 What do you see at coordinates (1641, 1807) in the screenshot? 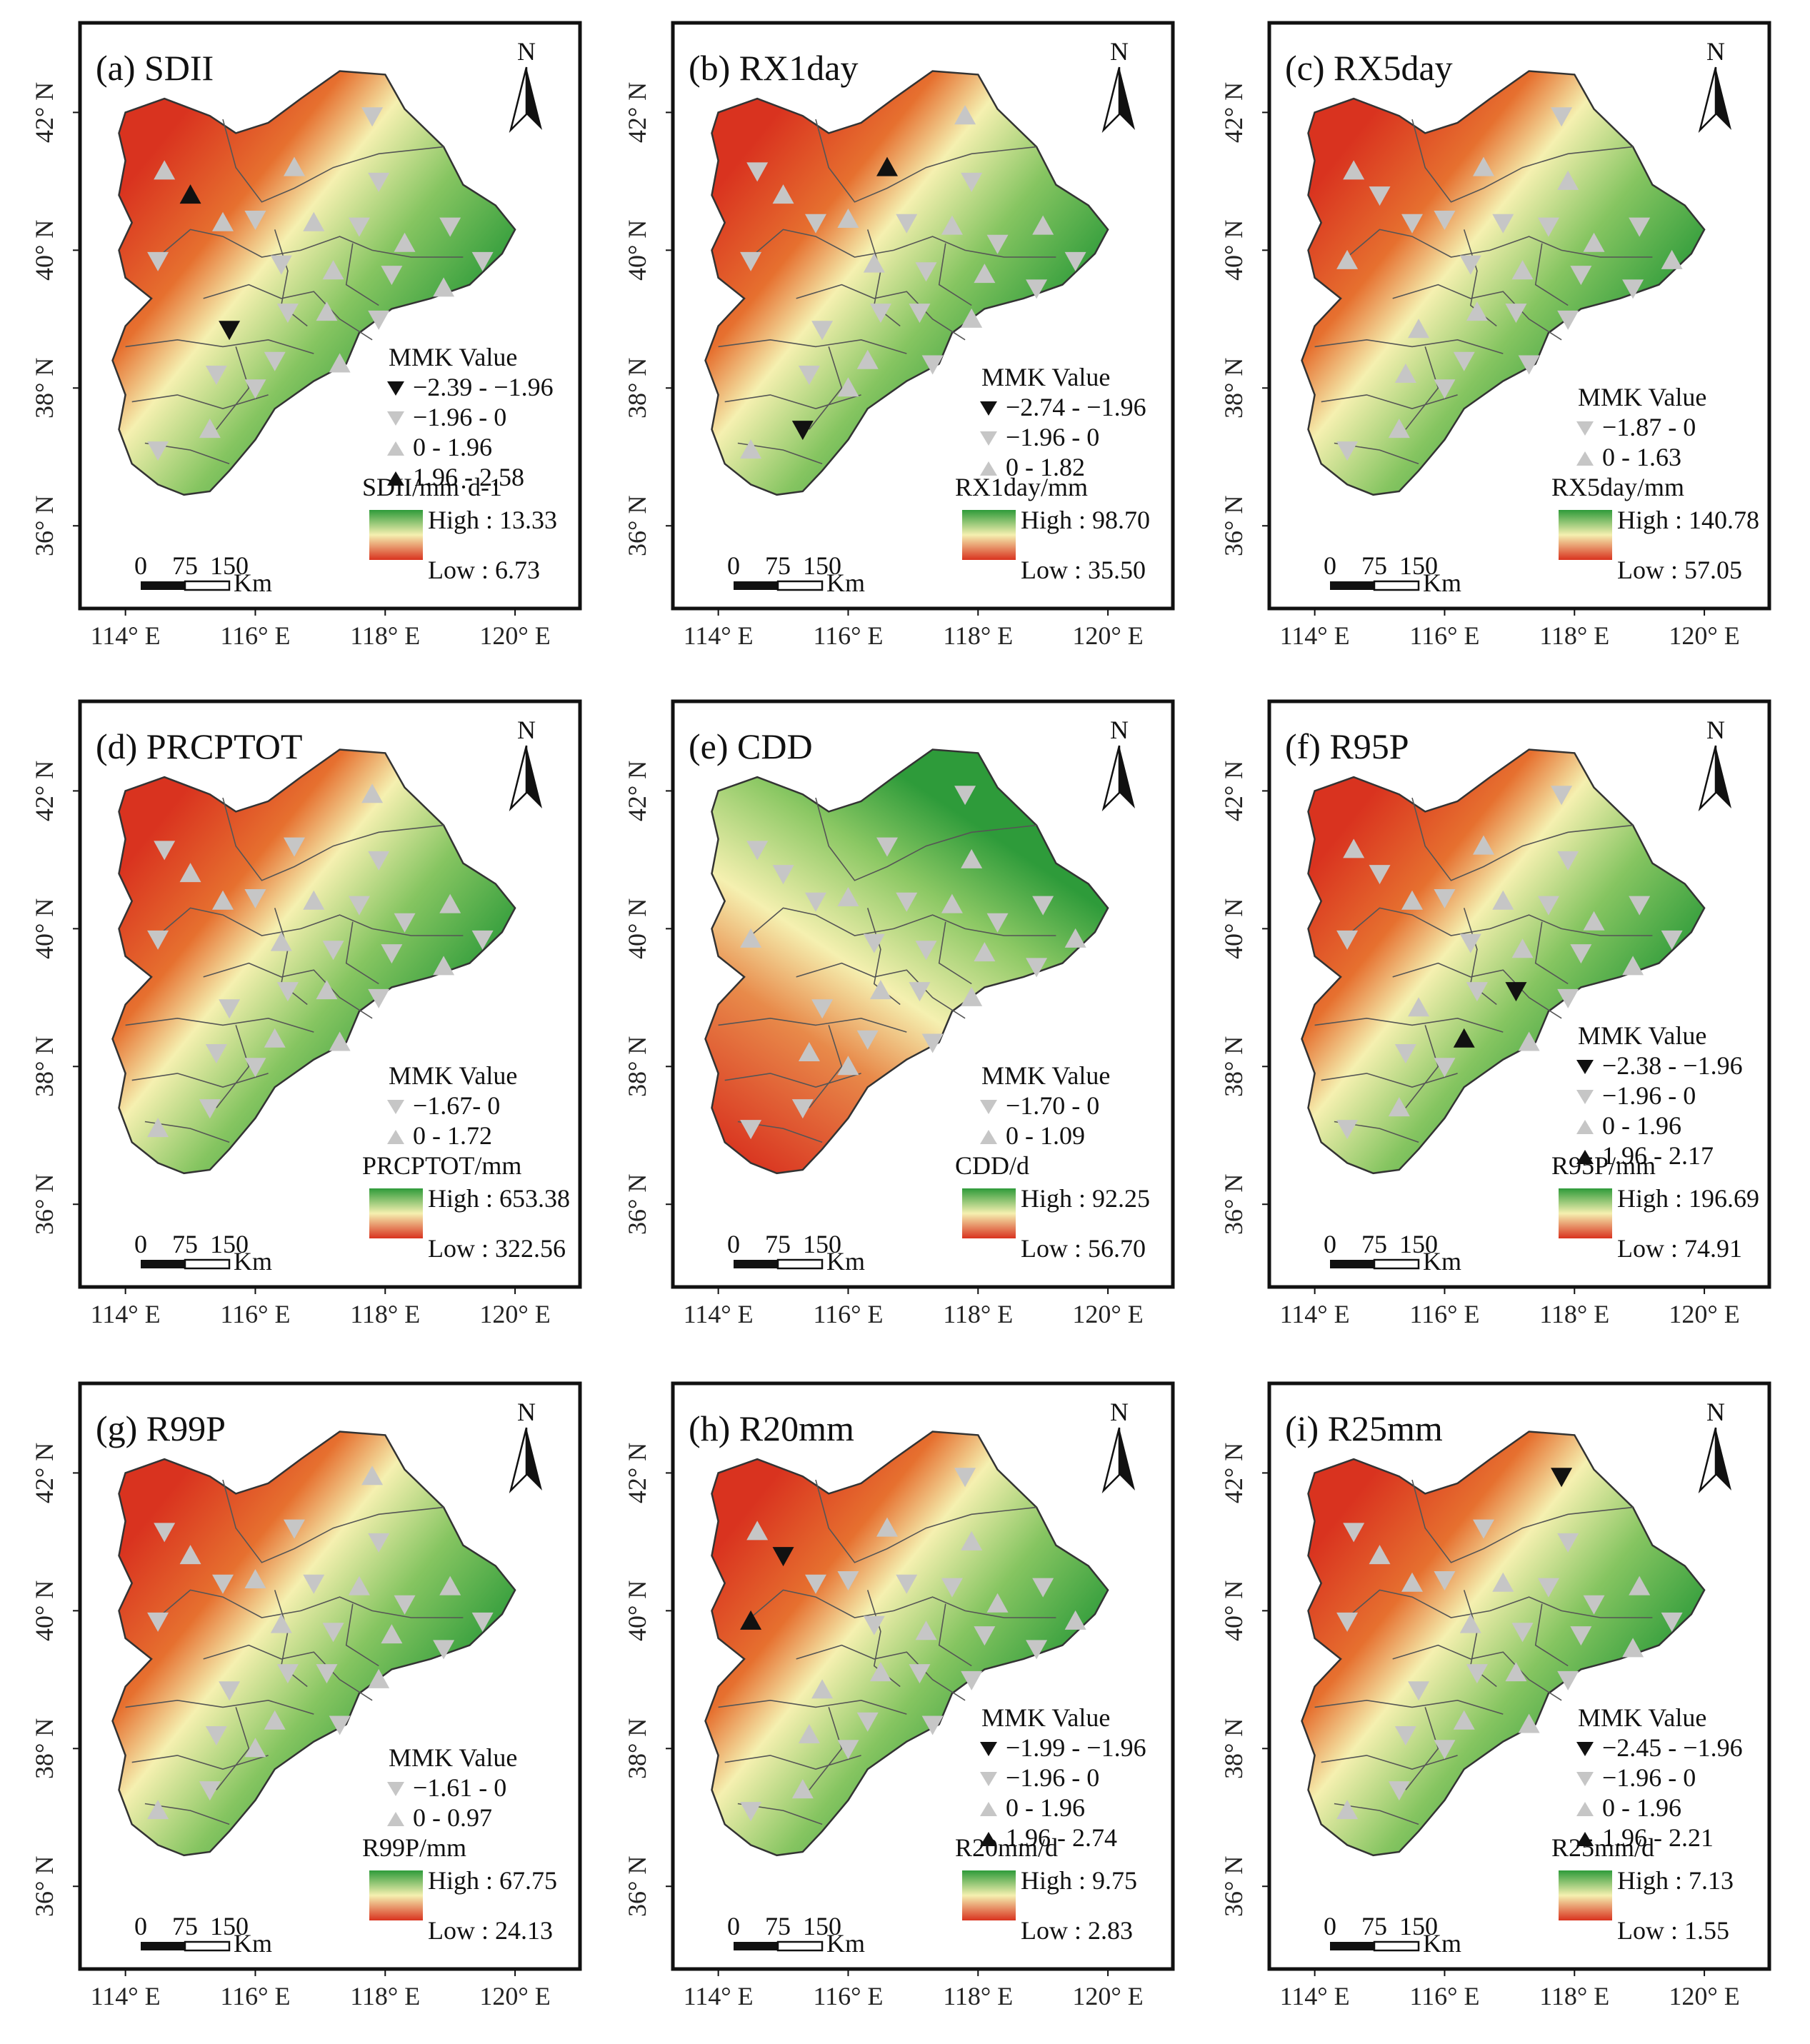
I see `mmk-legend-range: 0 - 1.96` at bounding box center [1641, 1807].